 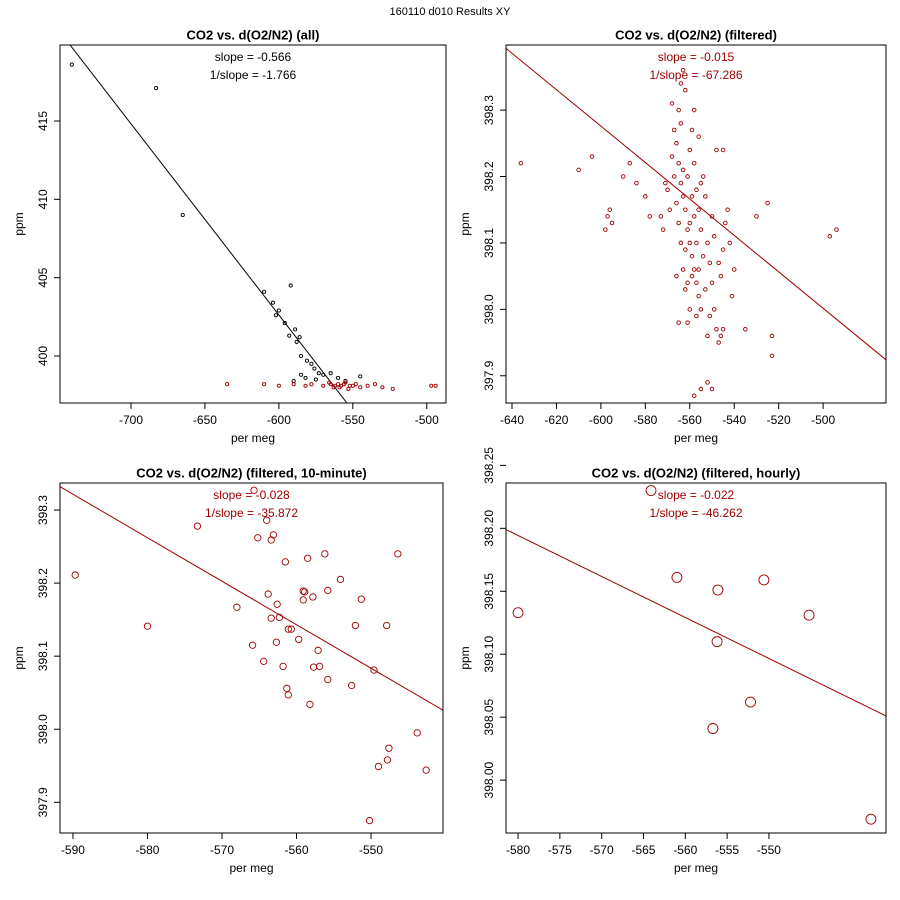 I want to click on y-tick-label: 398.2, so click(x=43, y=583).